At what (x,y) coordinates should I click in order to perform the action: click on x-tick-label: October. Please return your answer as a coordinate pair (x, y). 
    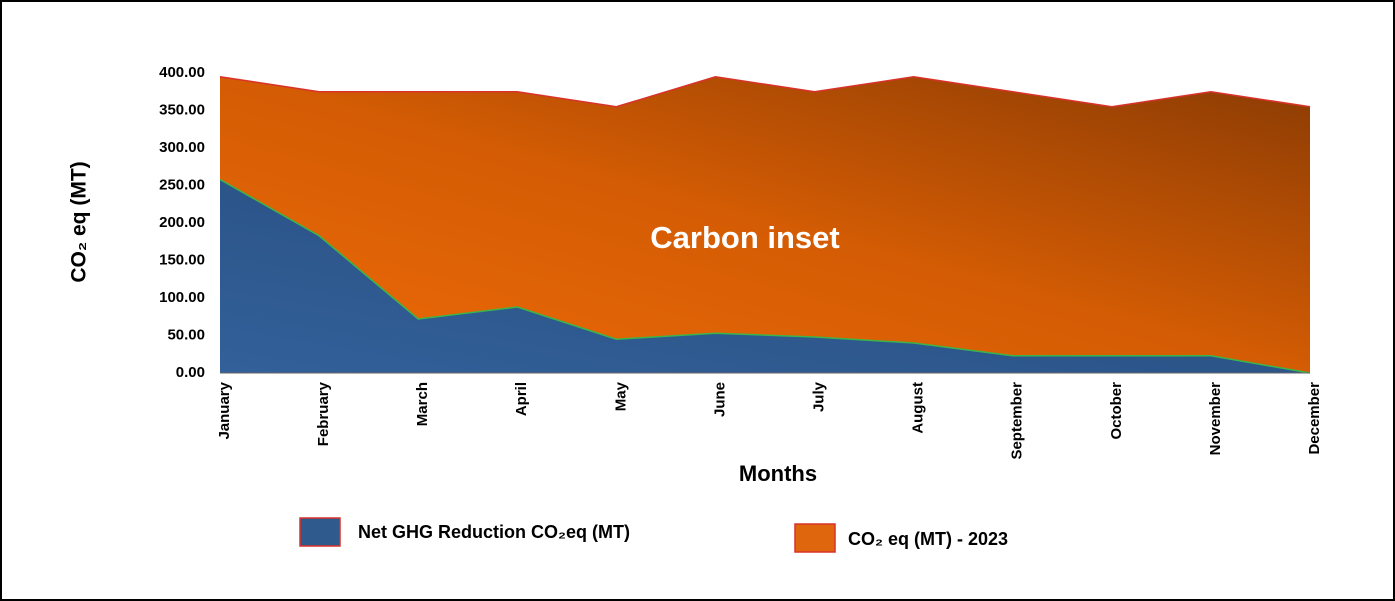
    Looking at the image, I should click on (1116, 411).